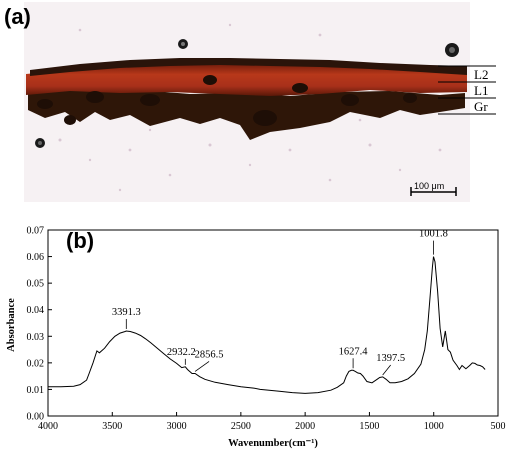  Describe the element at coordinates (11, 325) in the screenshot. I see `y-axis-label: Absorbance` at that location.